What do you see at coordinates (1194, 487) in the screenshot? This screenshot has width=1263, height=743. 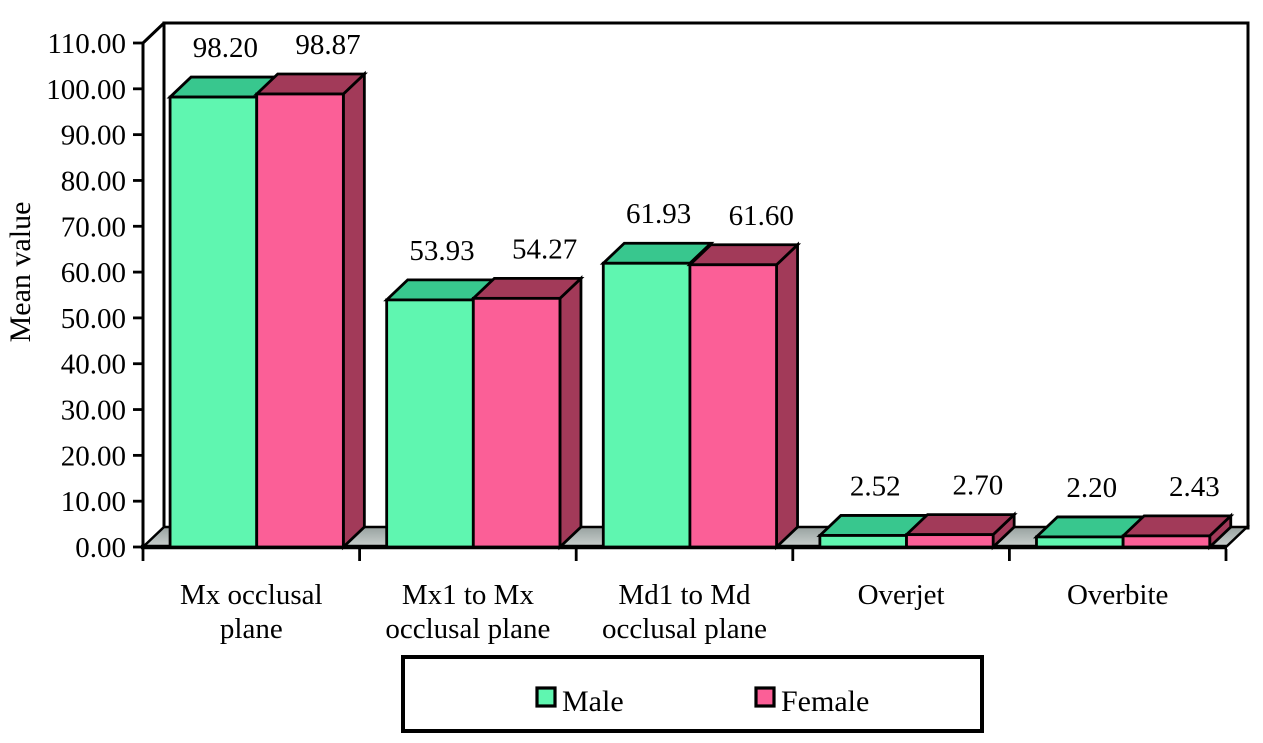 I see `bar-value-label-female: 2.43` at bounding box center [1194, 487].